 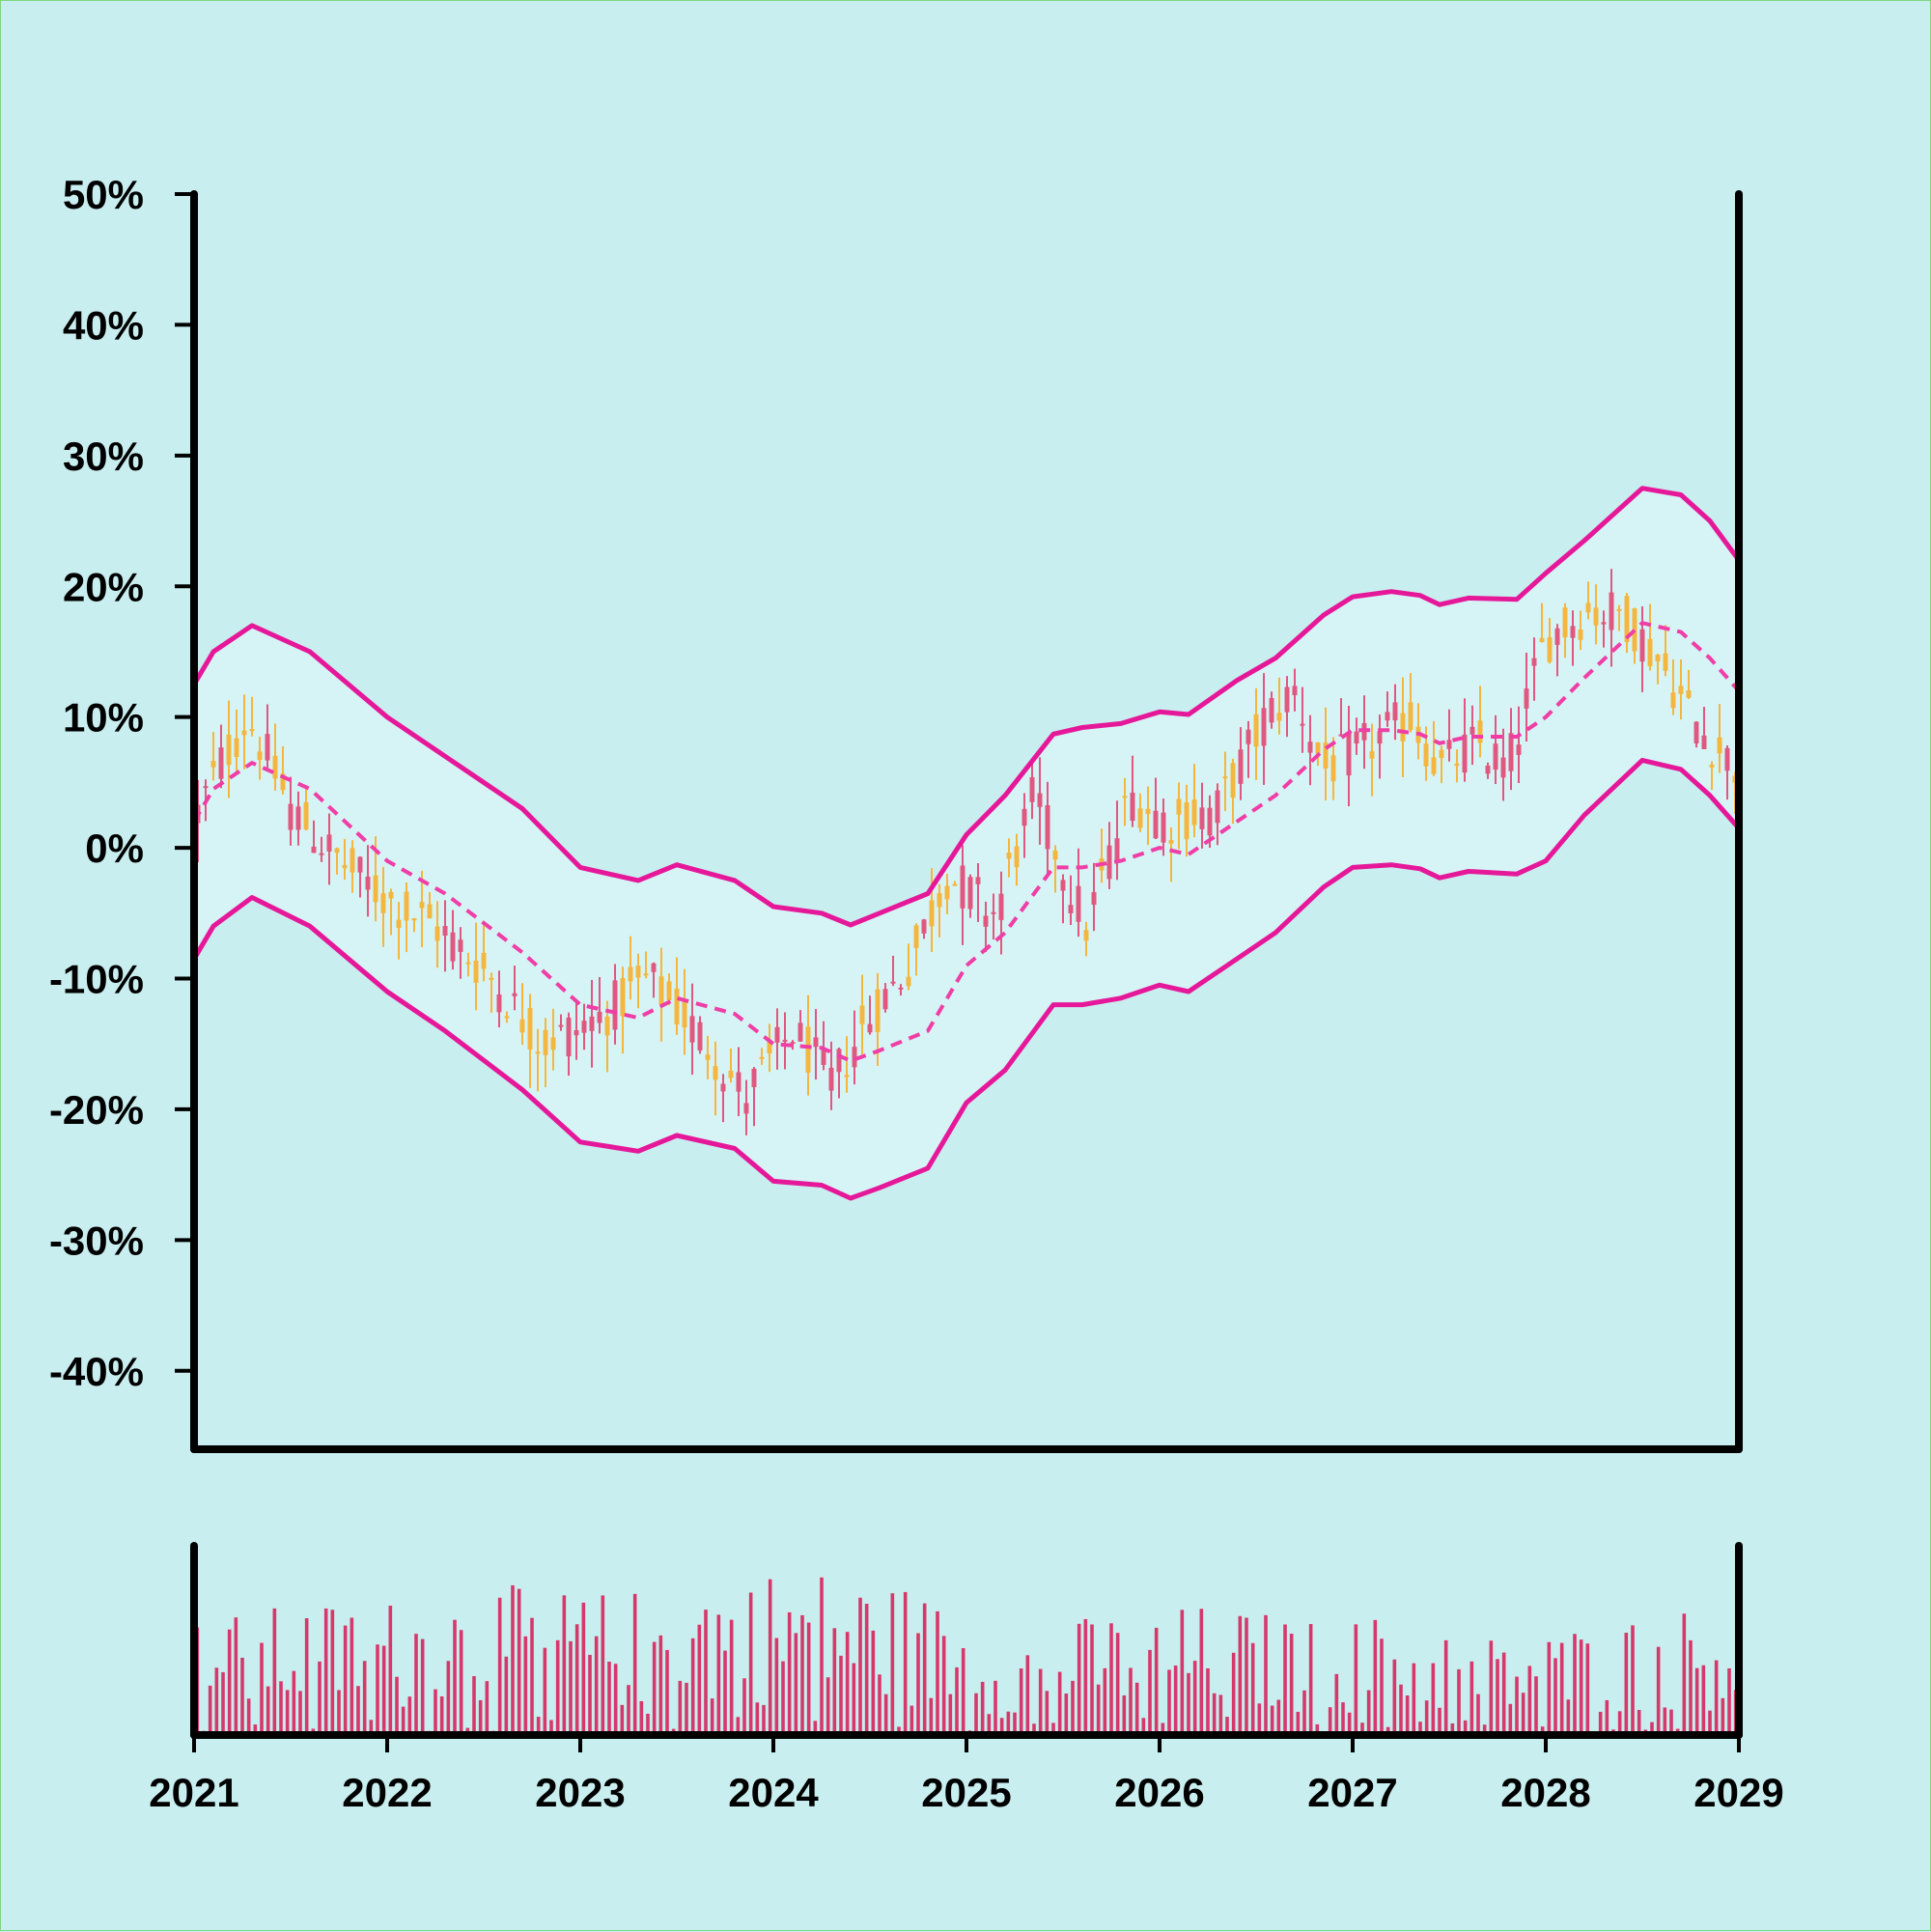 What do you see at coordinates (966, 1793) in the screenshot?
I see `x-tick-label: 2025` at bounding box center [966, 1793].